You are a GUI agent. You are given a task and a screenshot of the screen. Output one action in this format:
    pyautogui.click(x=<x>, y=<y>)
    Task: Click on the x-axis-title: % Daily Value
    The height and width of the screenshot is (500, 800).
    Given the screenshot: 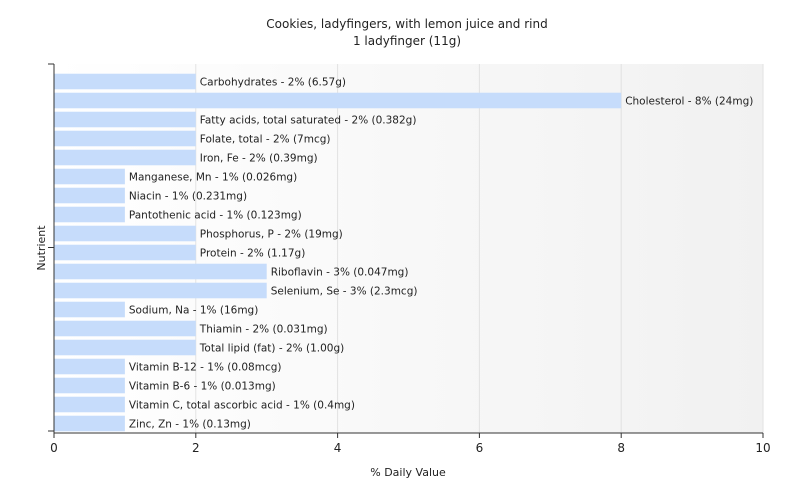 What is the action you would take?
    pyautogui.click(x=408, y=472)
    